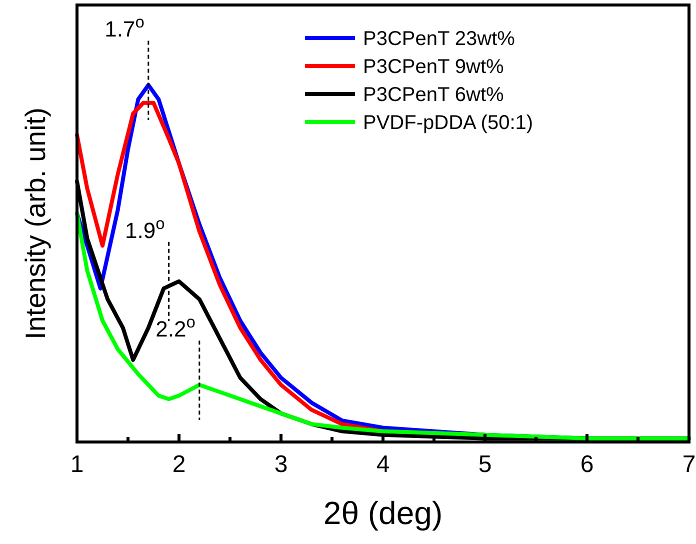  I want to click on ref-line-label: 1.9$^{o}$, so click(145, 228).